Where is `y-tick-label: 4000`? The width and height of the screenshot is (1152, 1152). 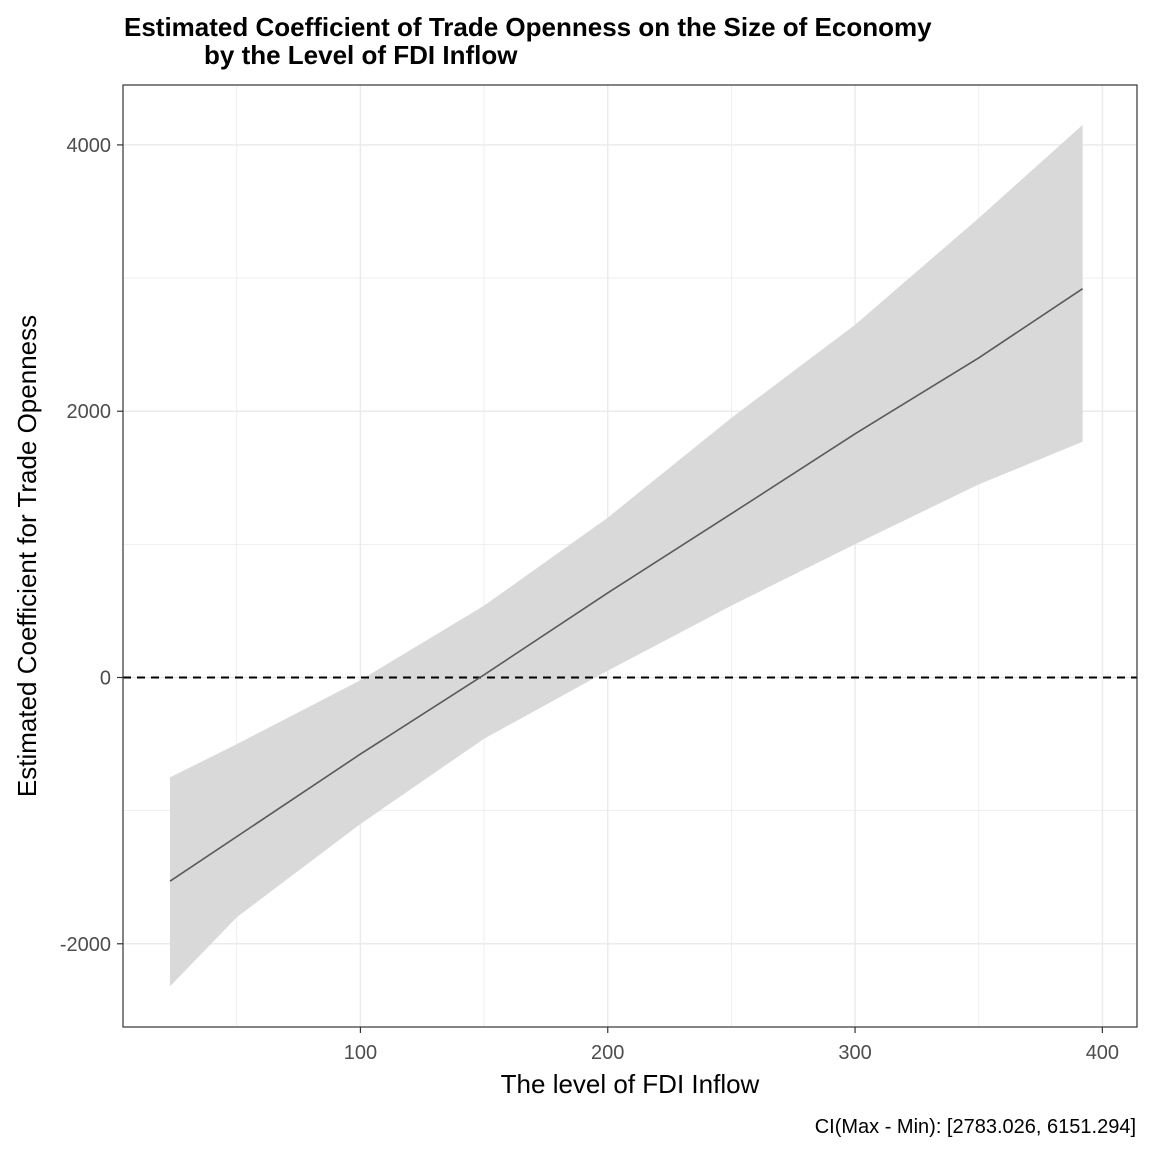 y-tick-label: 4000 is located at coordinates (89, 146).